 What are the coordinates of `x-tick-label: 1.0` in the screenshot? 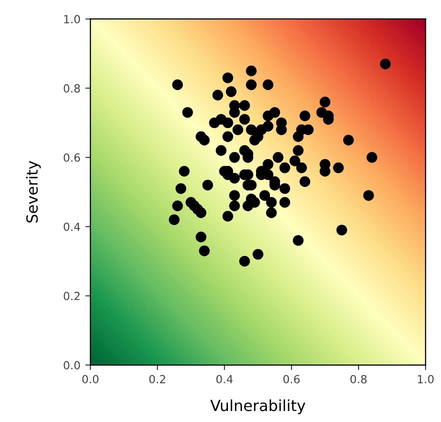 It's located at (426, 379).